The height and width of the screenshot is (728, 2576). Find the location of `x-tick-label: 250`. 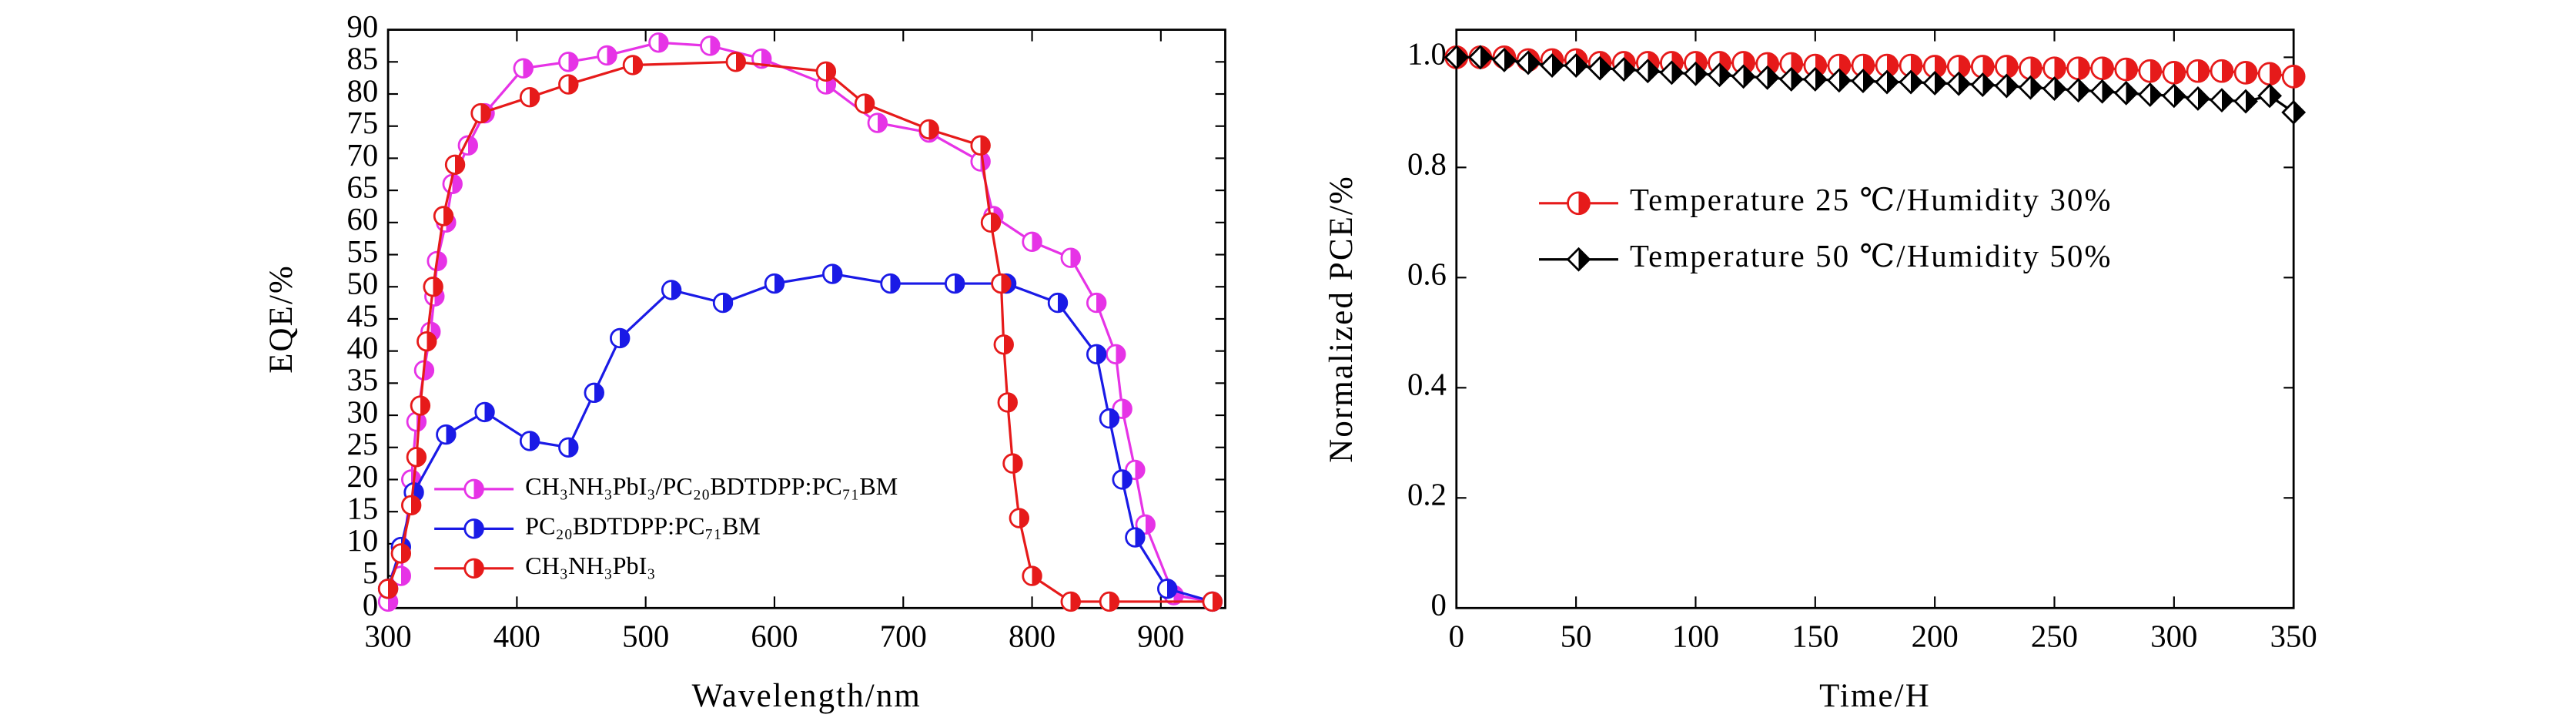

x-tick-label: 250 is located at coordinates (2054, 636).